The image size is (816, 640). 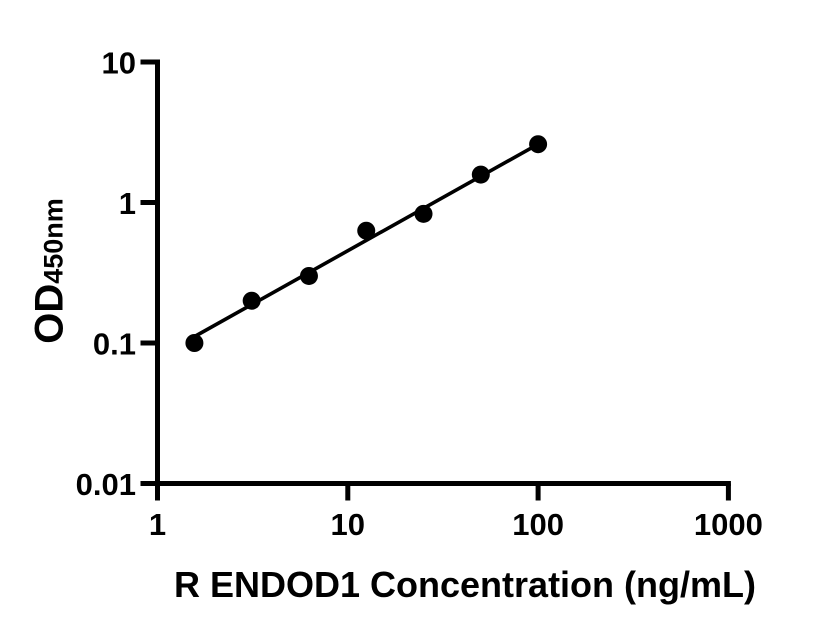 I want to click on y-tick-label-1: 1, so click(x=127, y=203).